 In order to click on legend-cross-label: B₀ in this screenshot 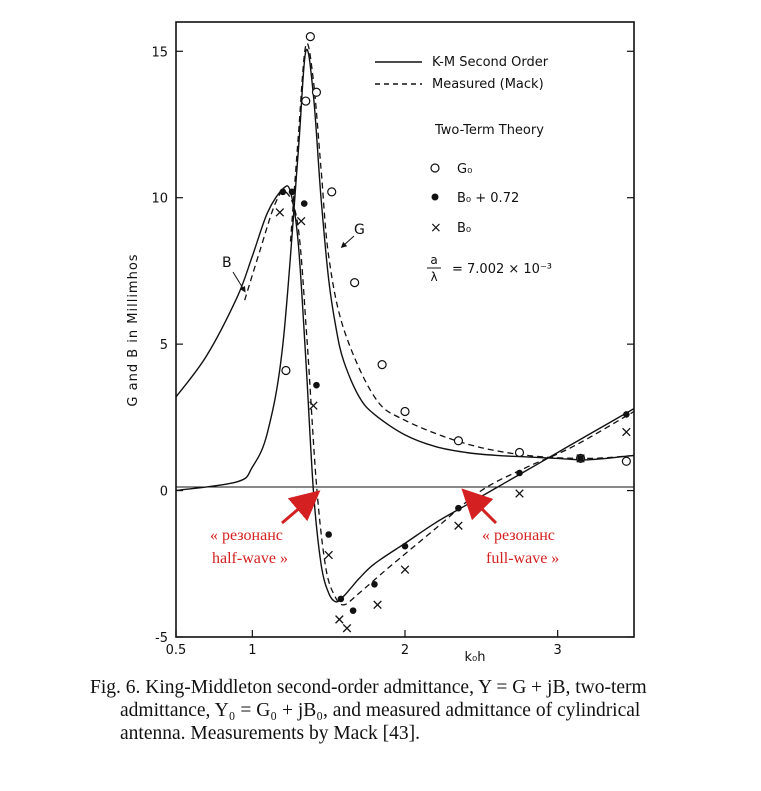, I will do `click(464, 228)`.